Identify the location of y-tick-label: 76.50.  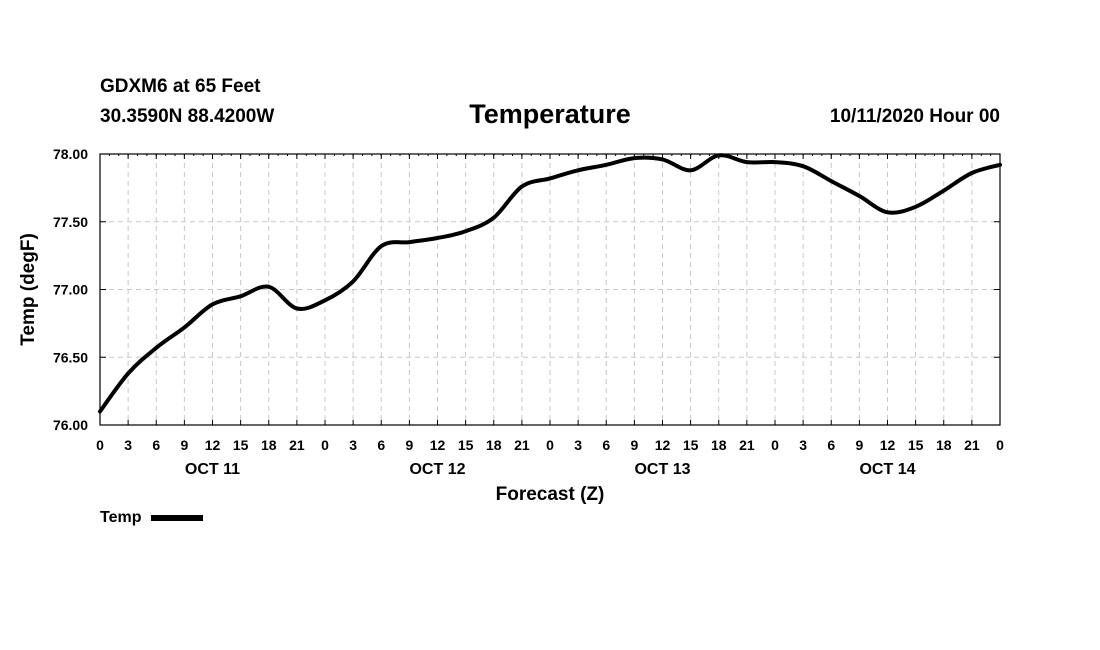
(70, 357).